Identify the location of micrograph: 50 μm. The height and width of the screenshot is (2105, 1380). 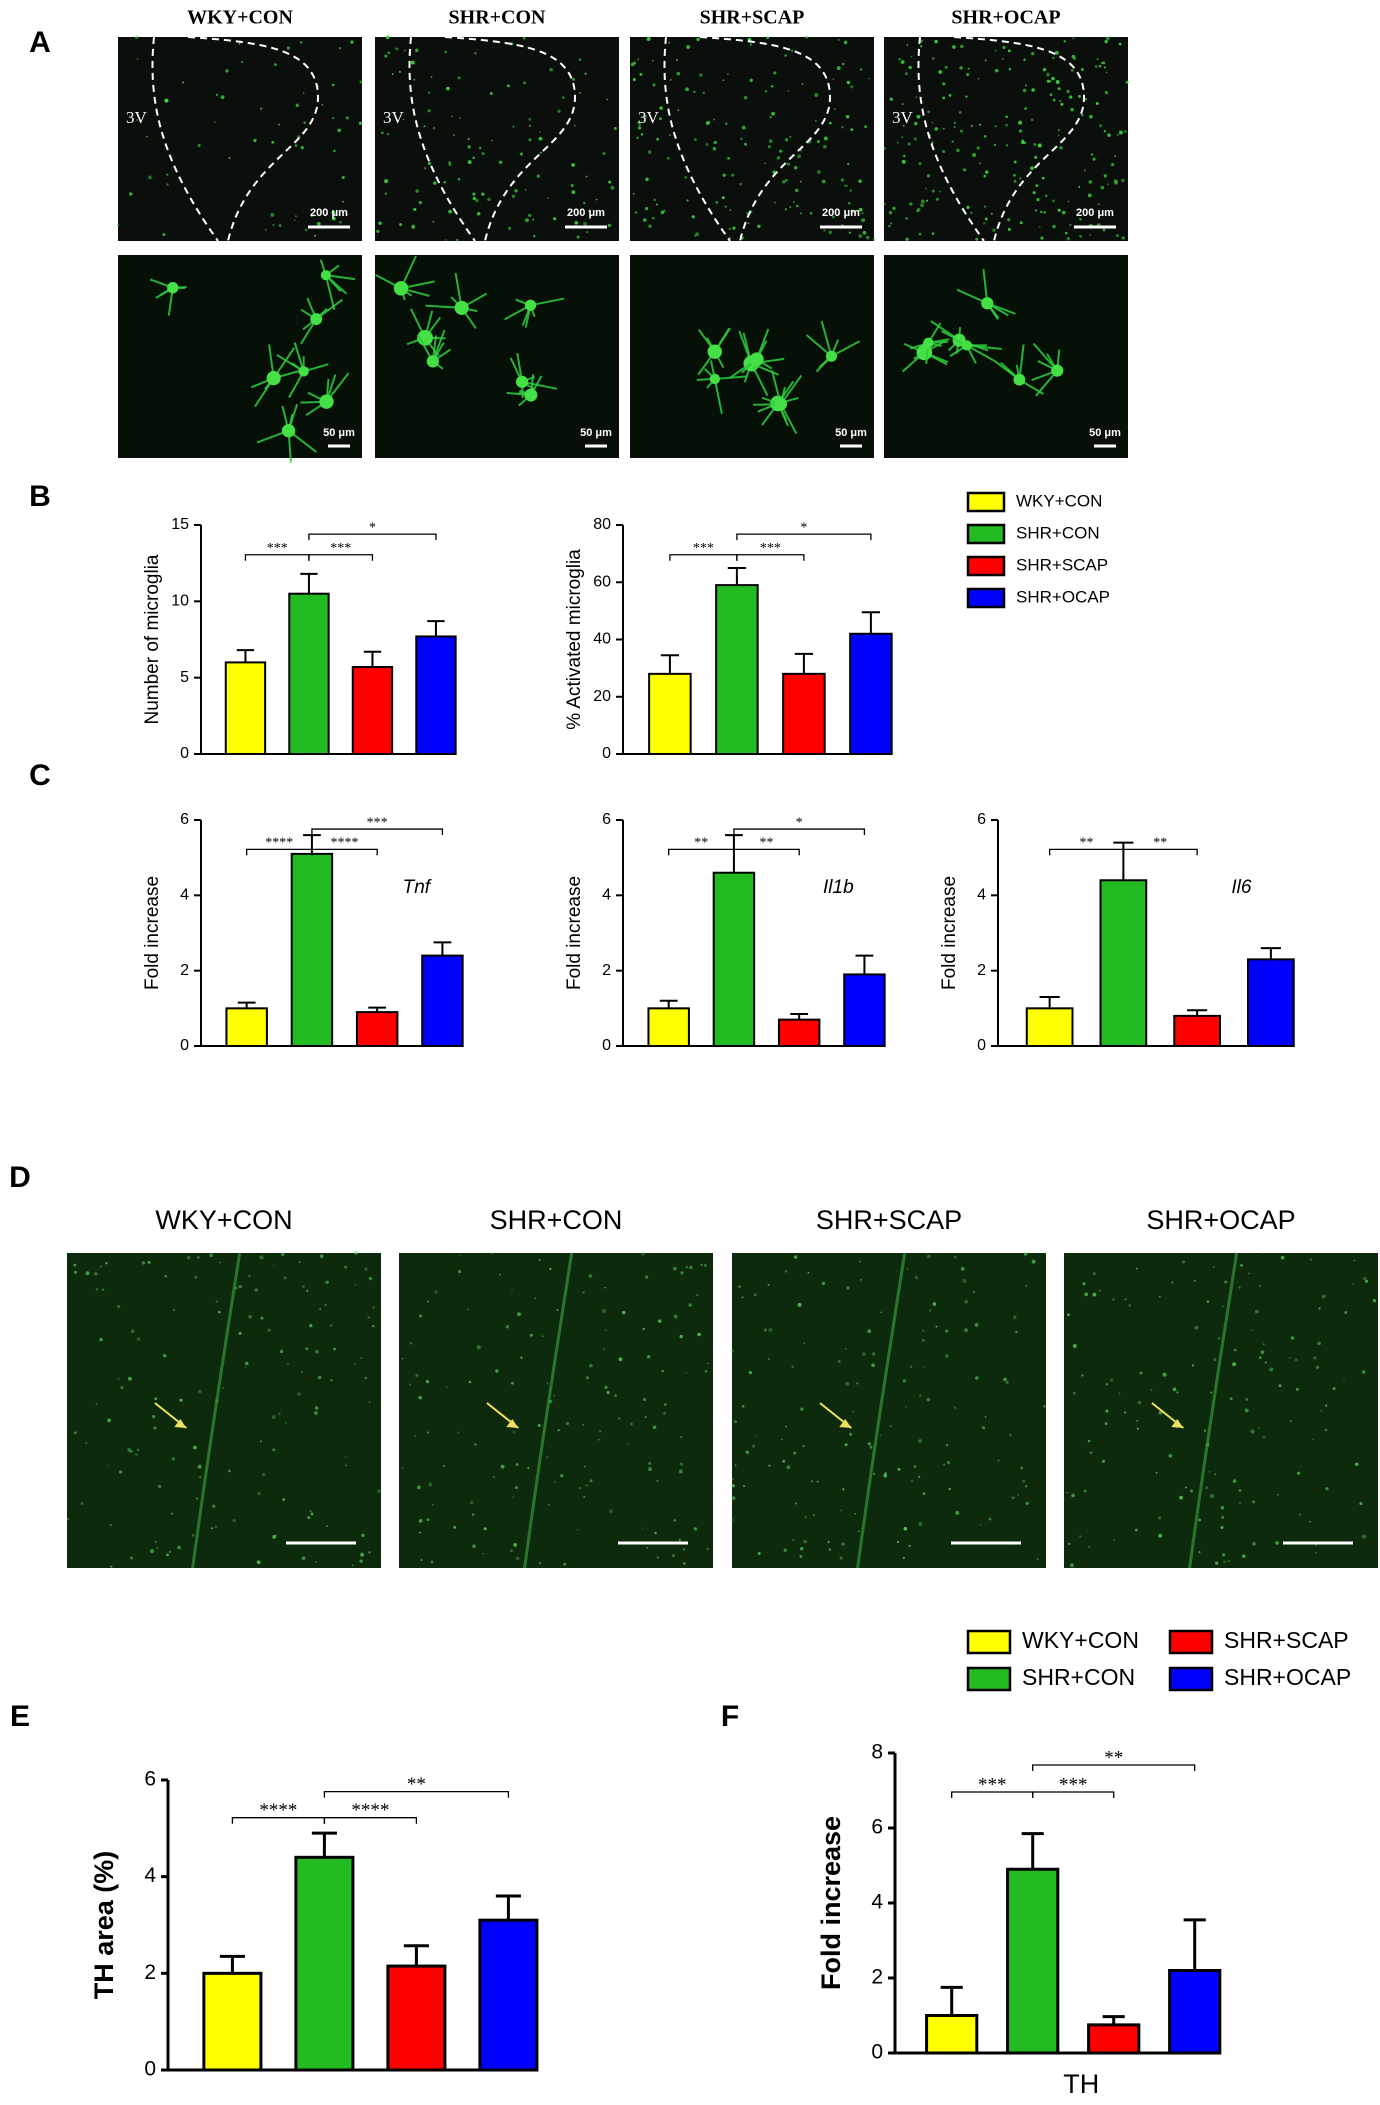
(752, 356).